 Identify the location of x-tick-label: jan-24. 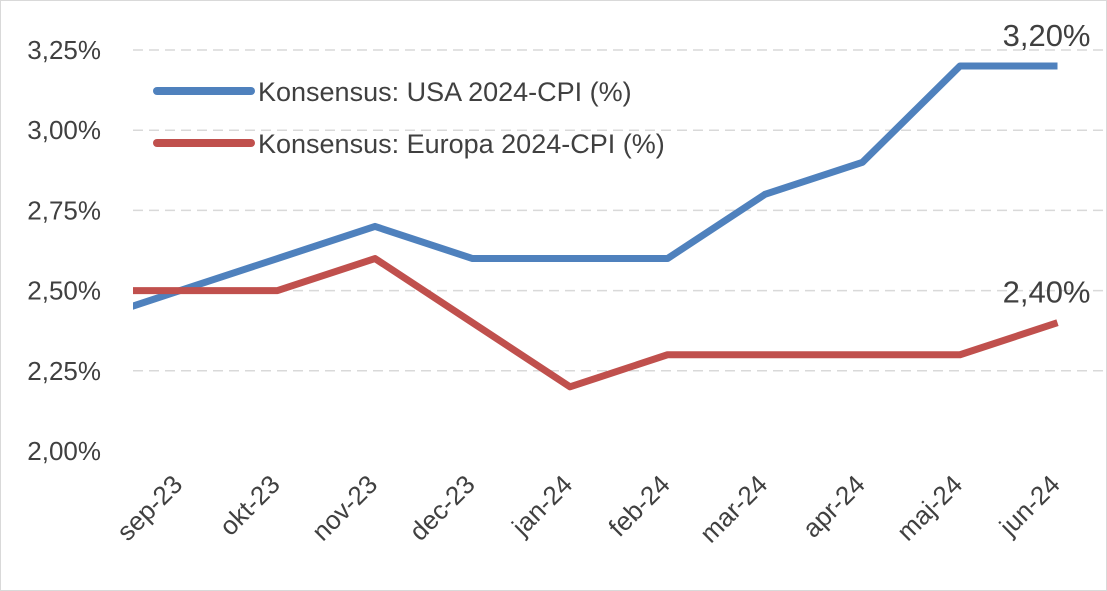
(541, 505).